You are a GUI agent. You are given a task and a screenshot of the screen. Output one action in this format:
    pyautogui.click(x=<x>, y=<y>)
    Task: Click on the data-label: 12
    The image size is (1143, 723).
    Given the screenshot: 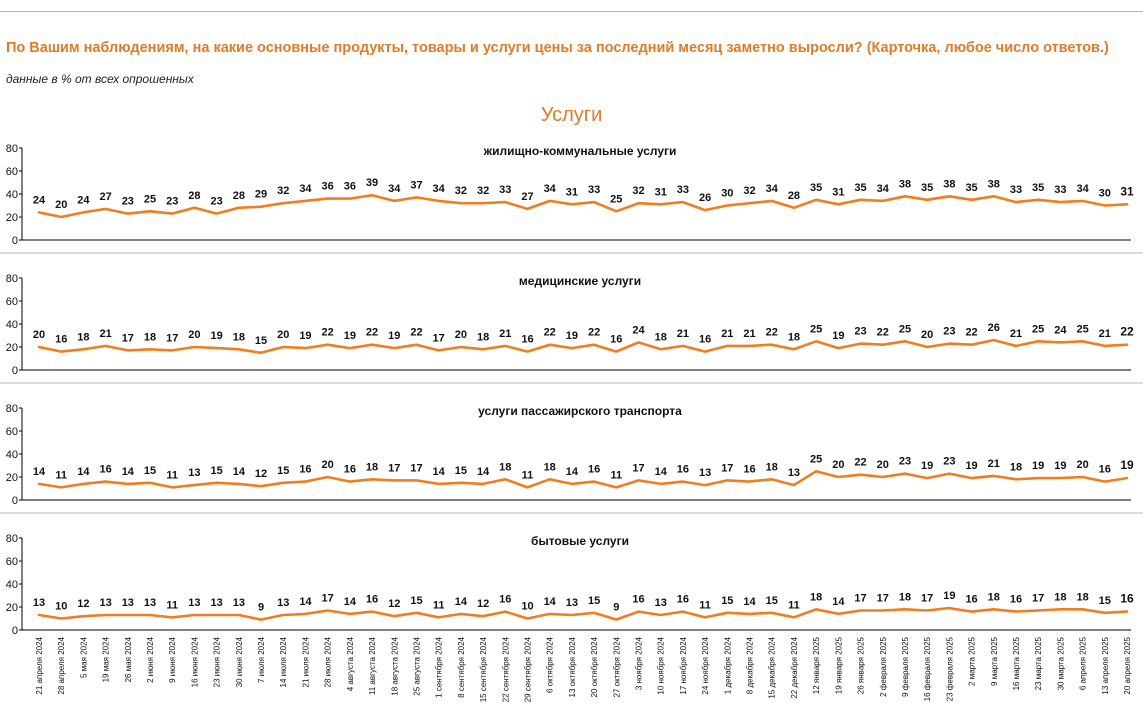 What is the action you would take?
    pyautogui.click(x=483, y=604)
    